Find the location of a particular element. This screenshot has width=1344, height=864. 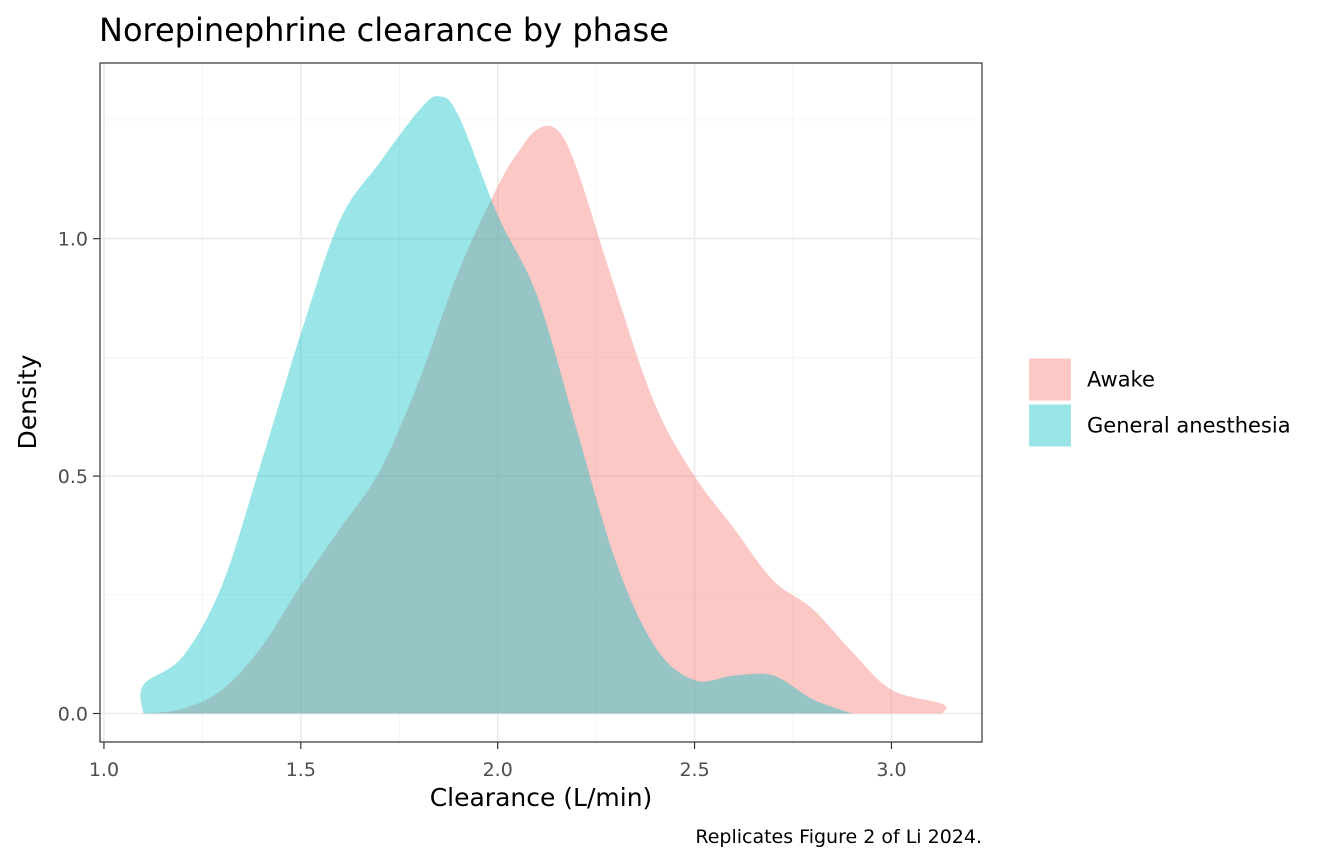

chart-caption: Replicates Figure 2 of Li 2024. is located at coordinates (838, 837).